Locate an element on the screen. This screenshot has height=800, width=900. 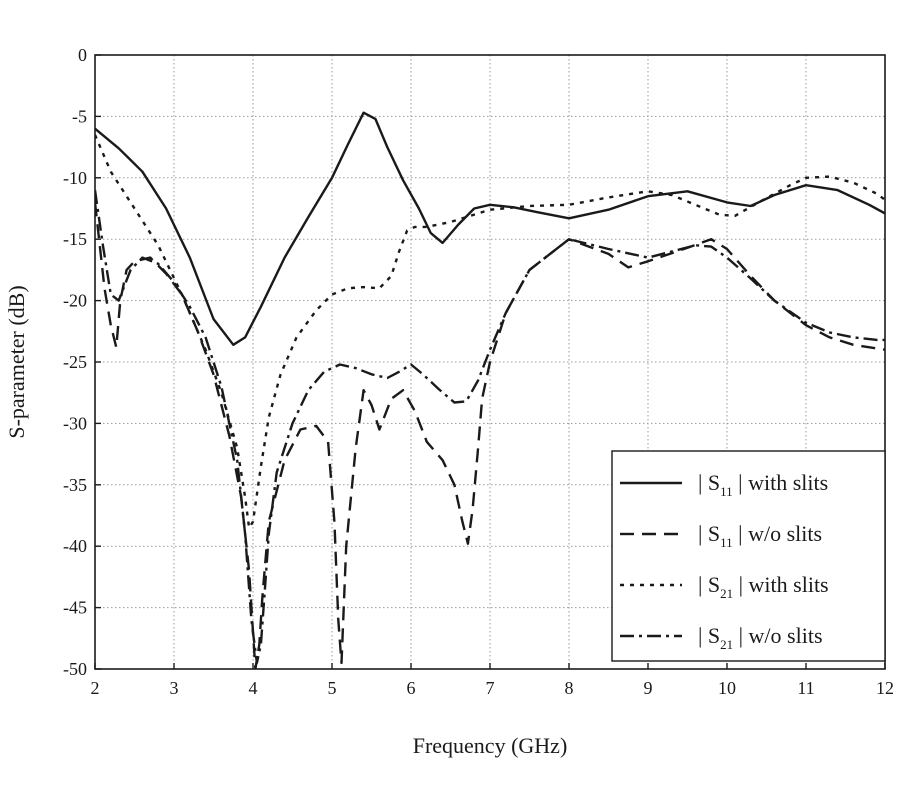
y-tick-label: -45 is located at coordinates (75, 608).